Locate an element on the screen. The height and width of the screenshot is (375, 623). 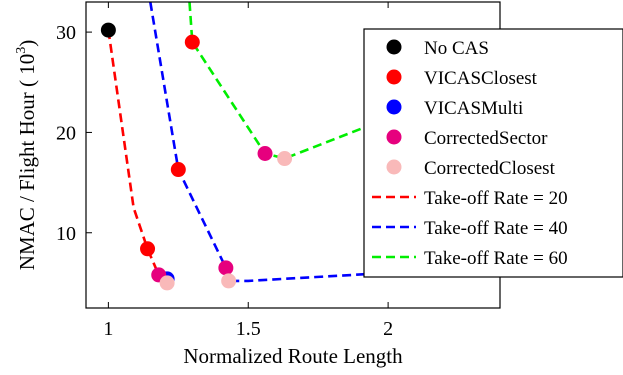
x-tick-label: 2 is located at coordinates (388, 329).